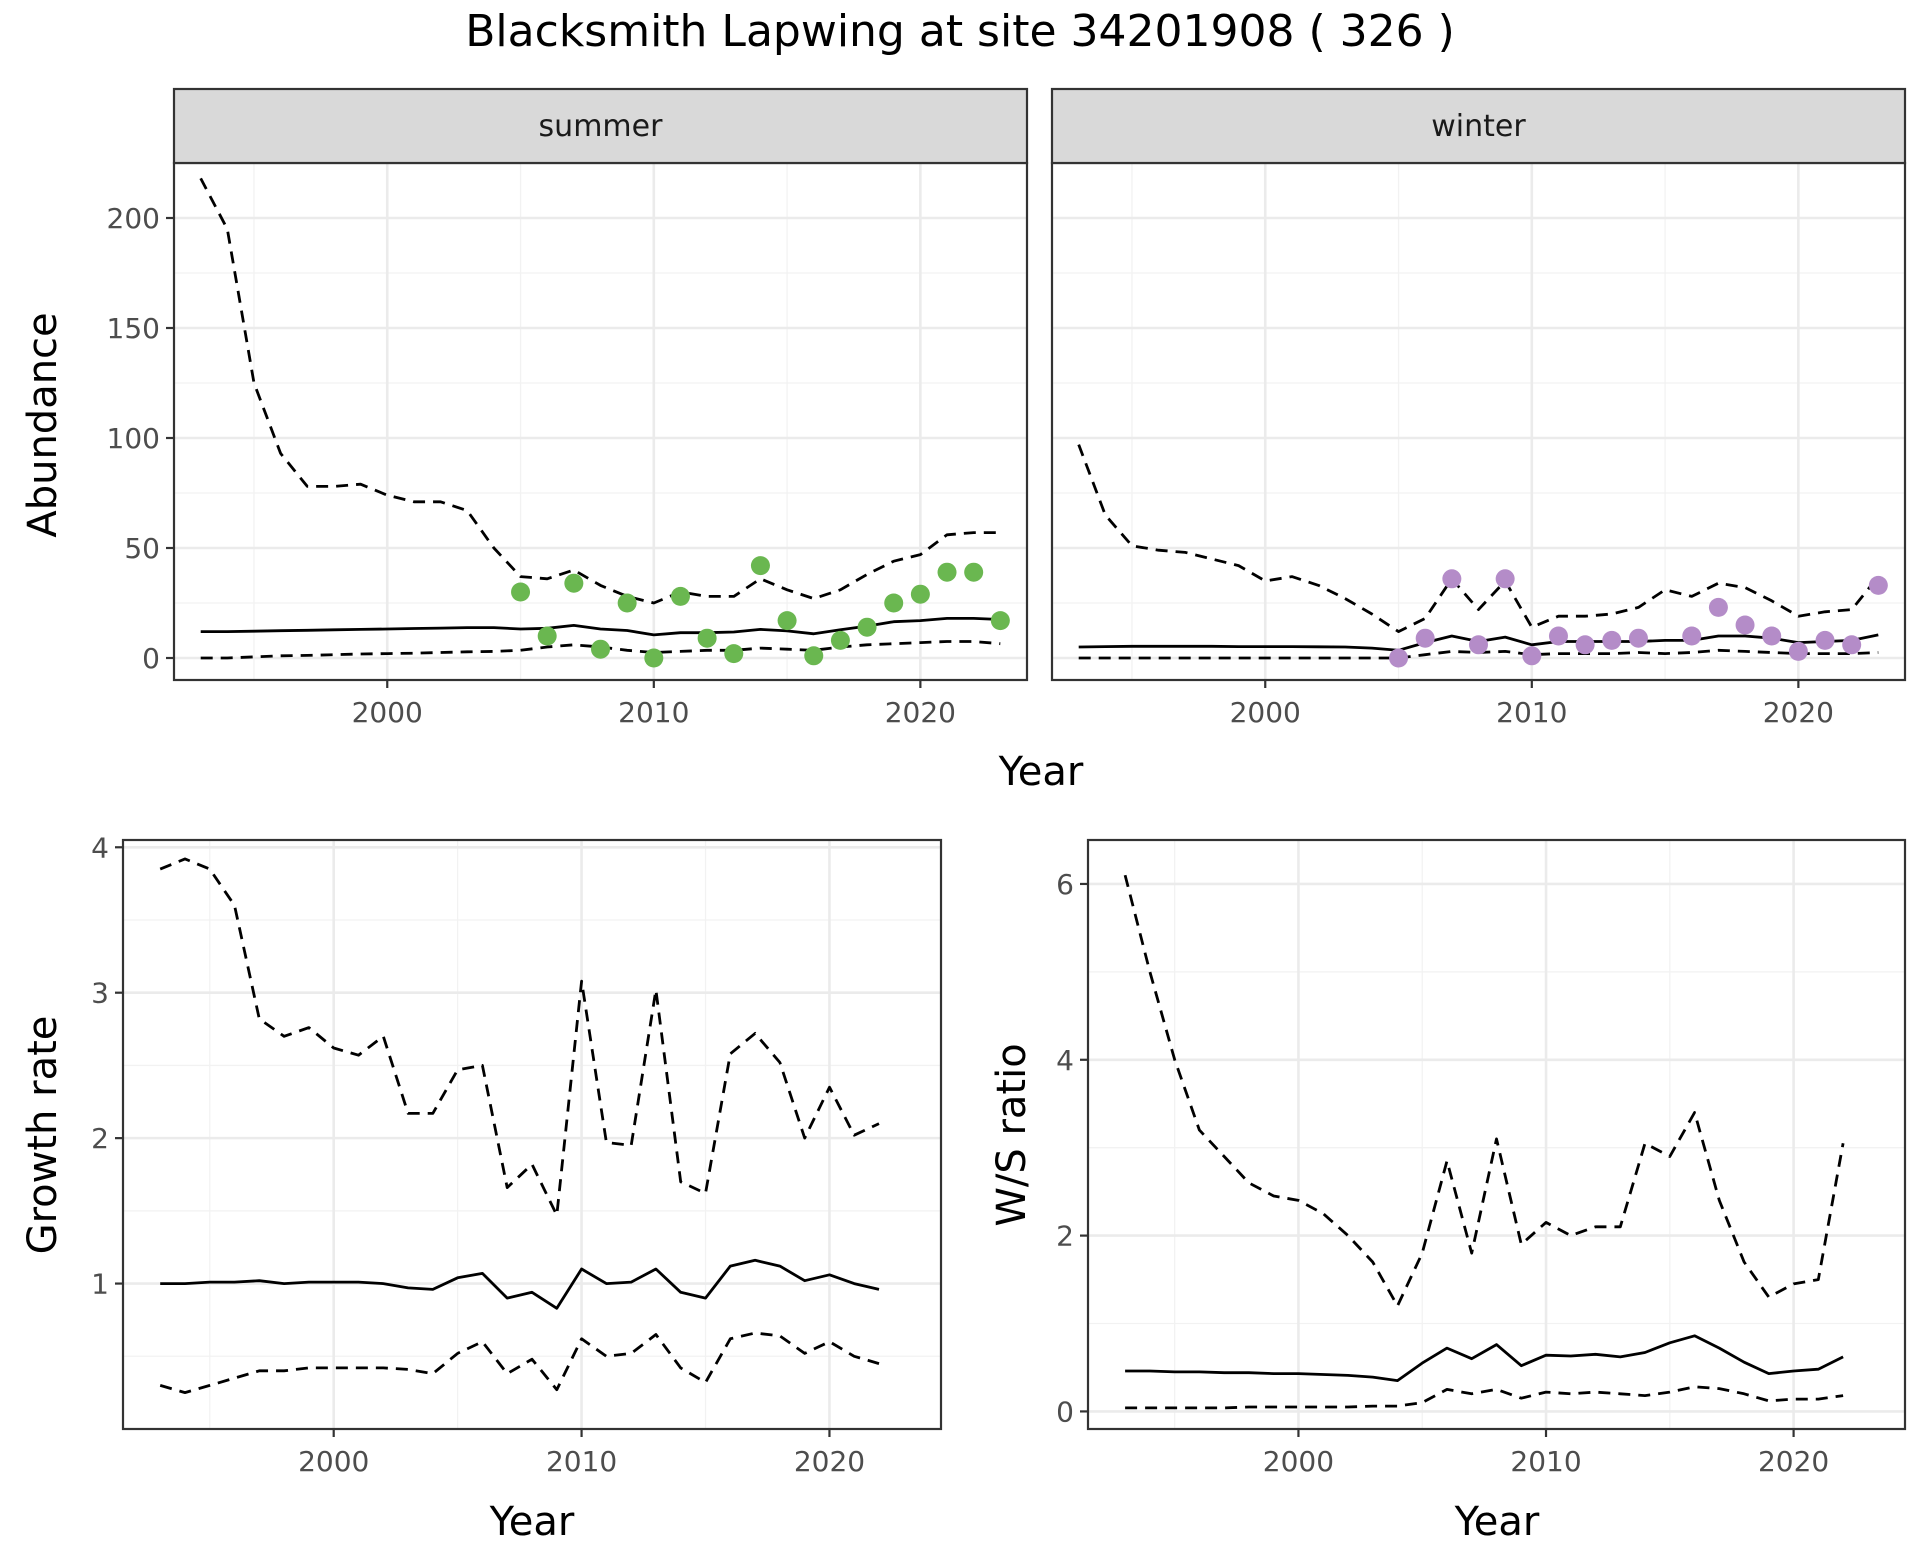 The width and height of the screenshot is (1920, 1560). I want to click on facet-strip-label: summer, so click(601, 126).